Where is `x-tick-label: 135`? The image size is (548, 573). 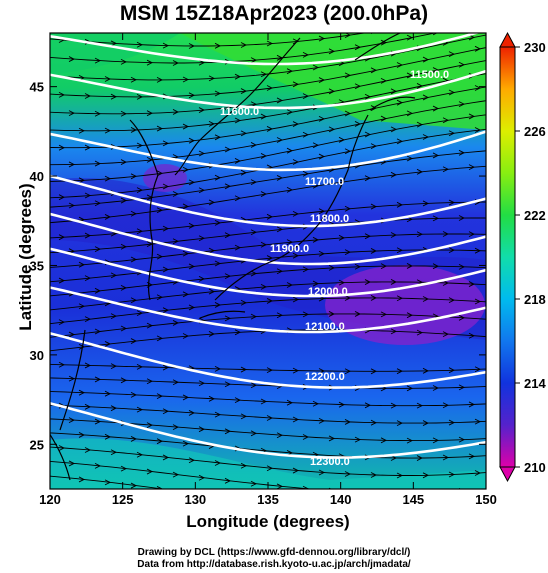 x-tick-label: 135 is located at coordinates (268, 499).